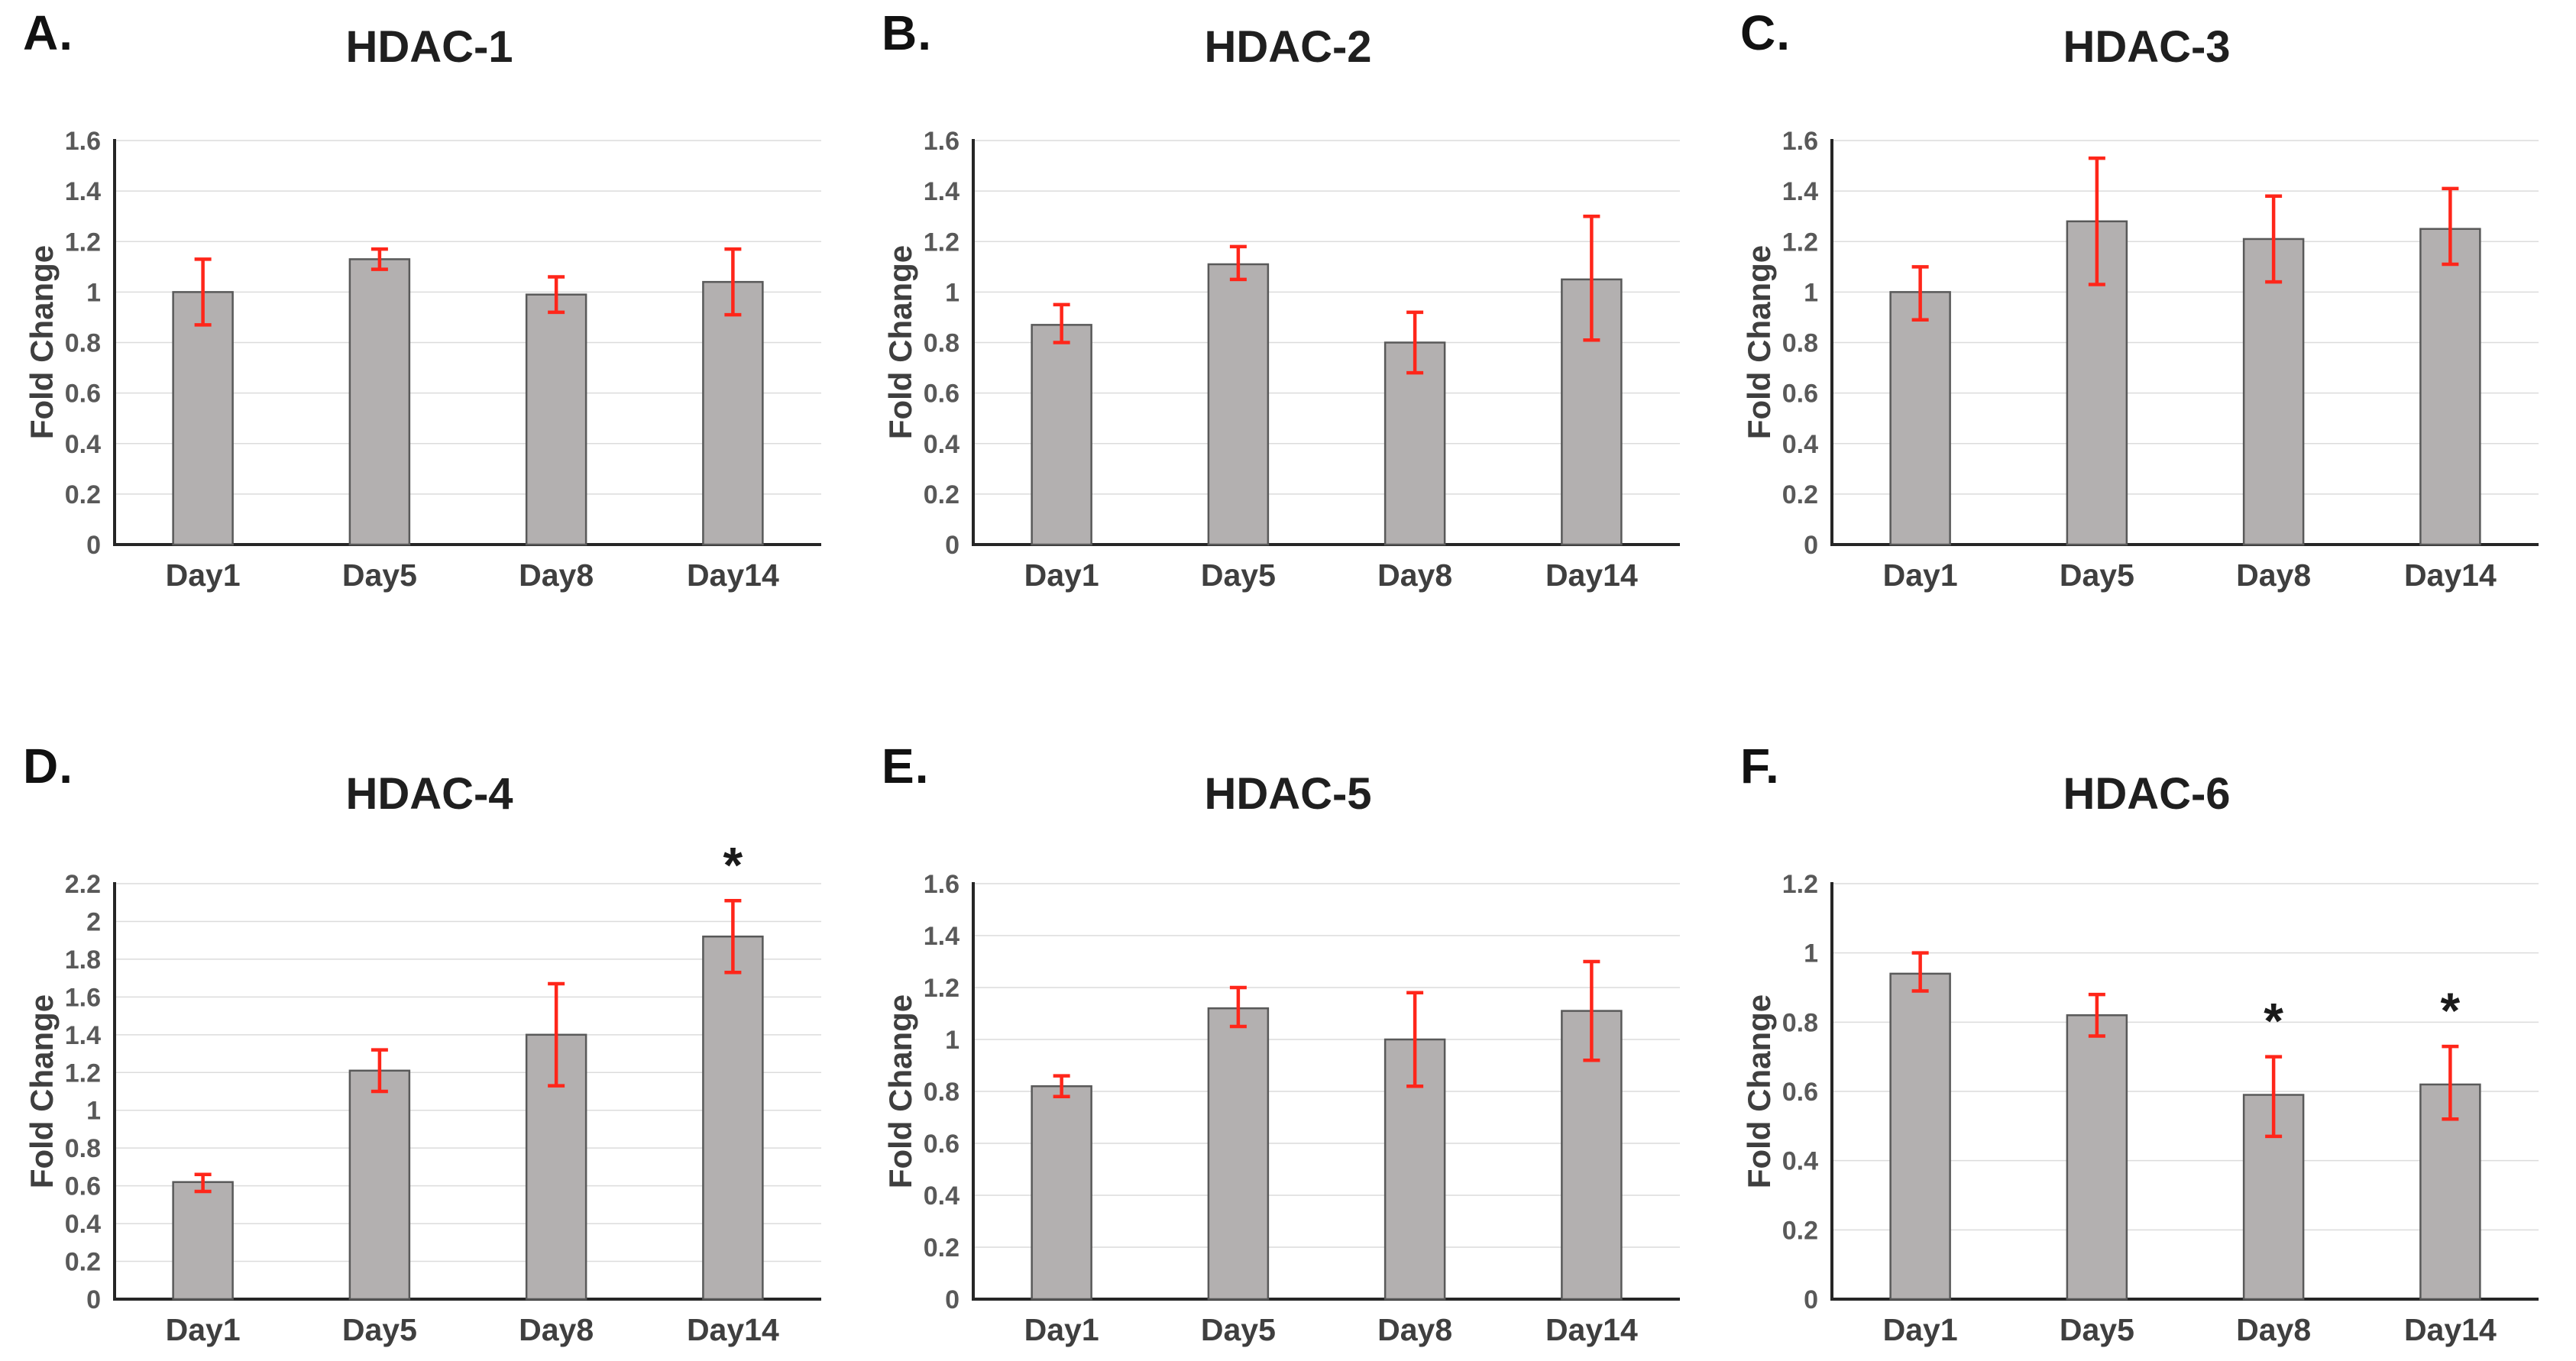  I want to click on panel-letter-d: D., so click(48, 766).